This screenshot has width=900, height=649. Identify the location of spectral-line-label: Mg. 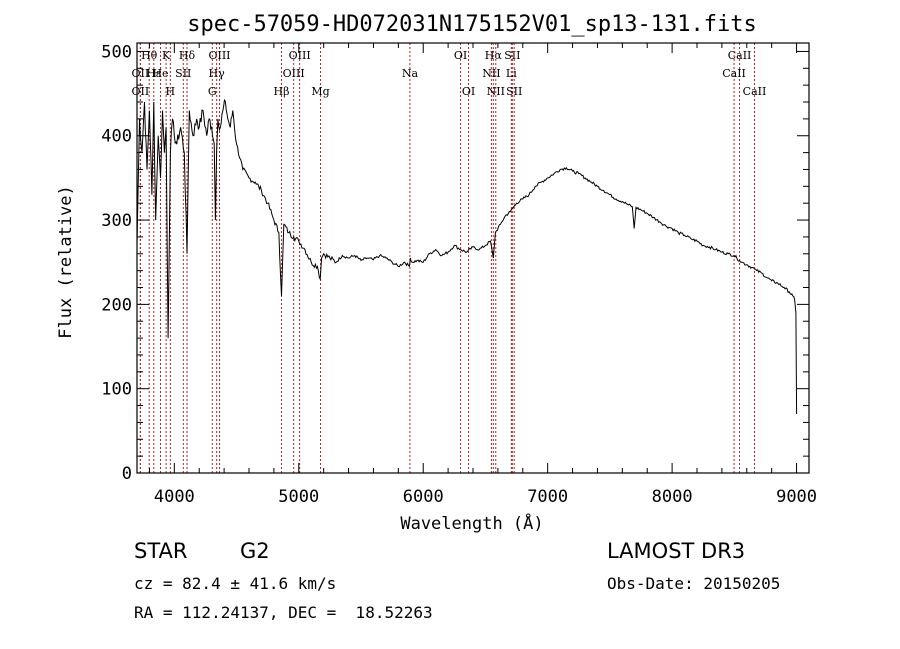
(320, 91).